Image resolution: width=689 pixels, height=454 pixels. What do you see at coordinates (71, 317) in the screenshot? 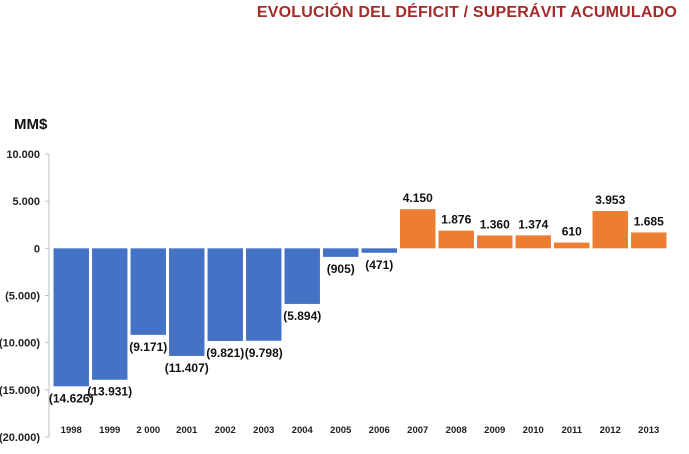
I see `bar-1998` at bounding box center [71, 317].